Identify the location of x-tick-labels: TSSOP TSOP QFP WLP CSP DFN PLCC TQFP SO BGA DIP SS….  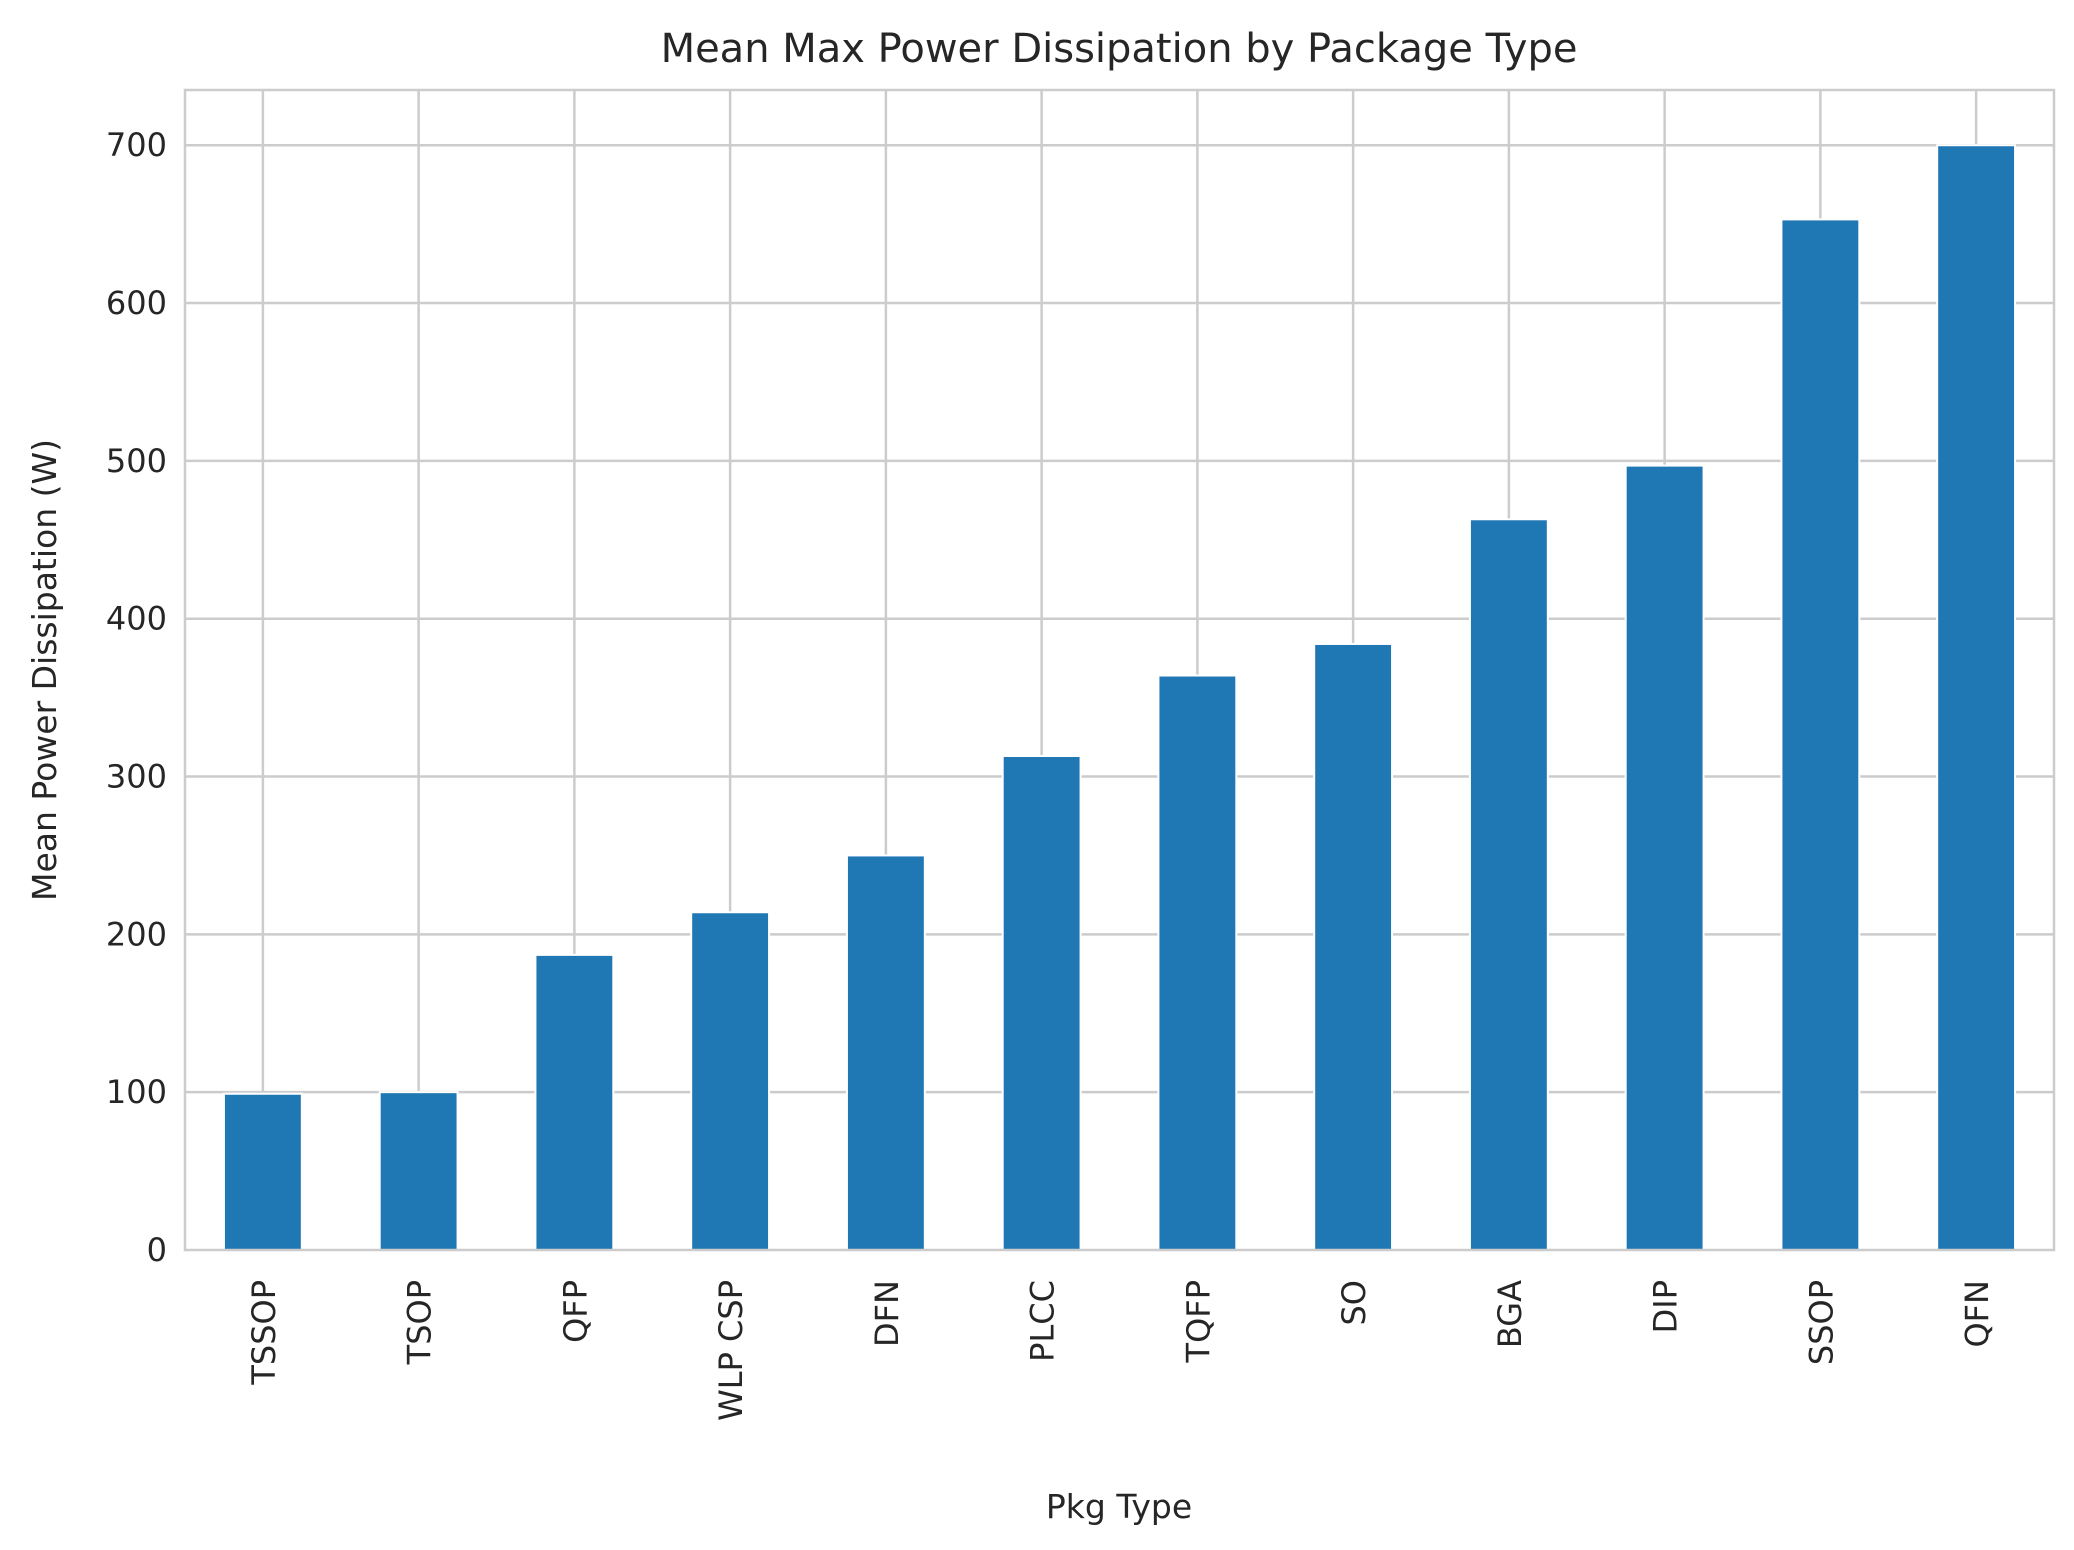
(1120, 1350).